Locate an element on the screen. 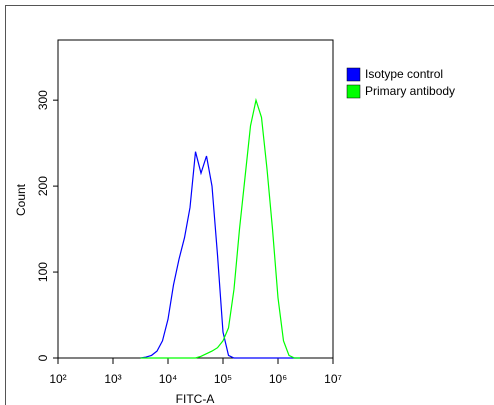  y-tick-label: 0 is located at coordinates (43, 357).